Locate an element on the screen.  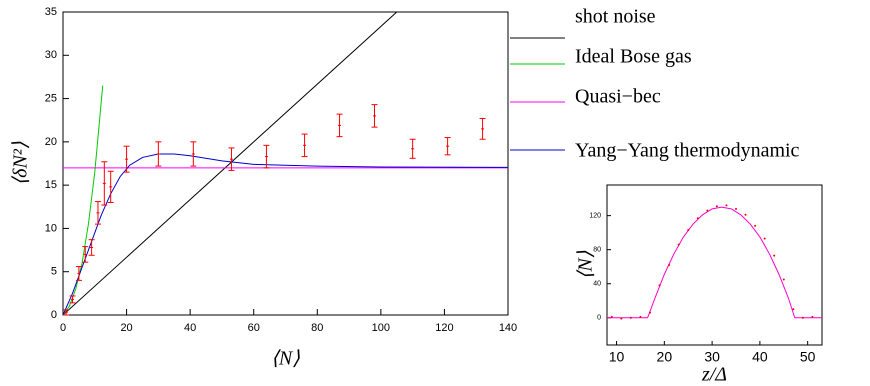
legend-label: Ideal Bose gas is located at coordinates (633, 57).